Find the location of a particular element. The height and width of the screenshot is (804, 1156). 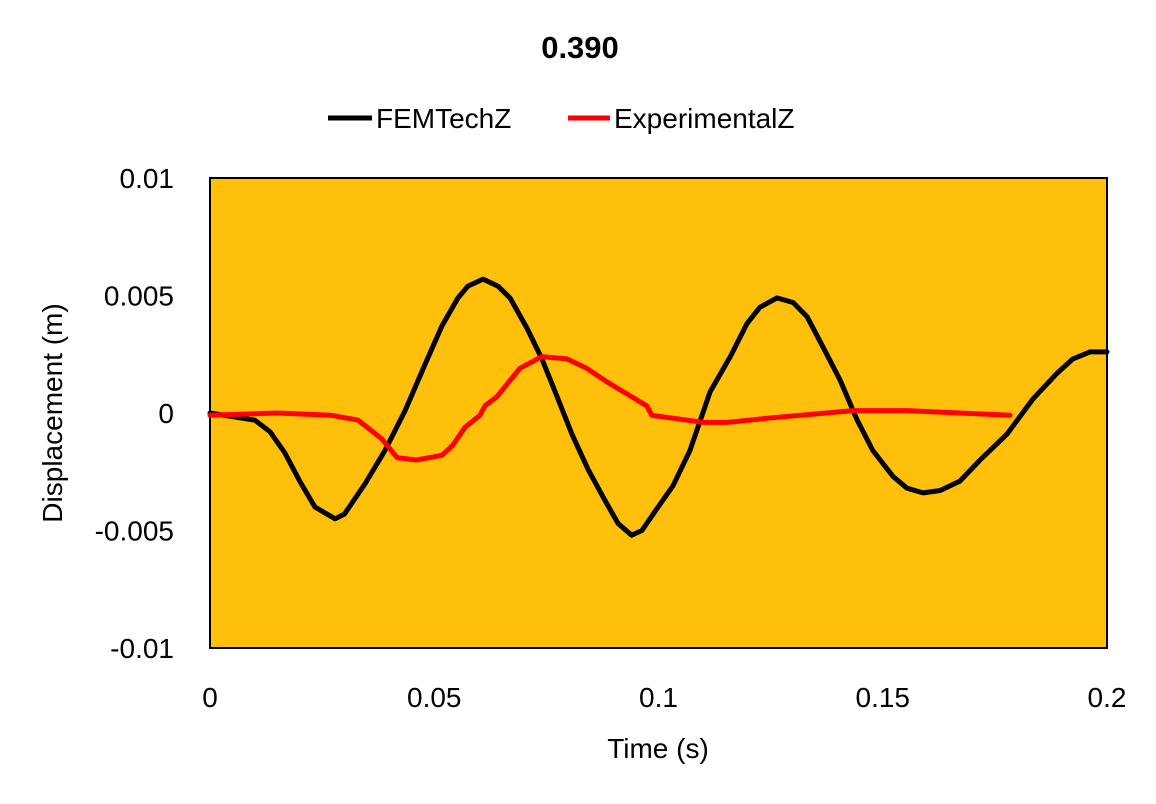

x-tick-label: 0.1 is located at coordinates (658, 697).